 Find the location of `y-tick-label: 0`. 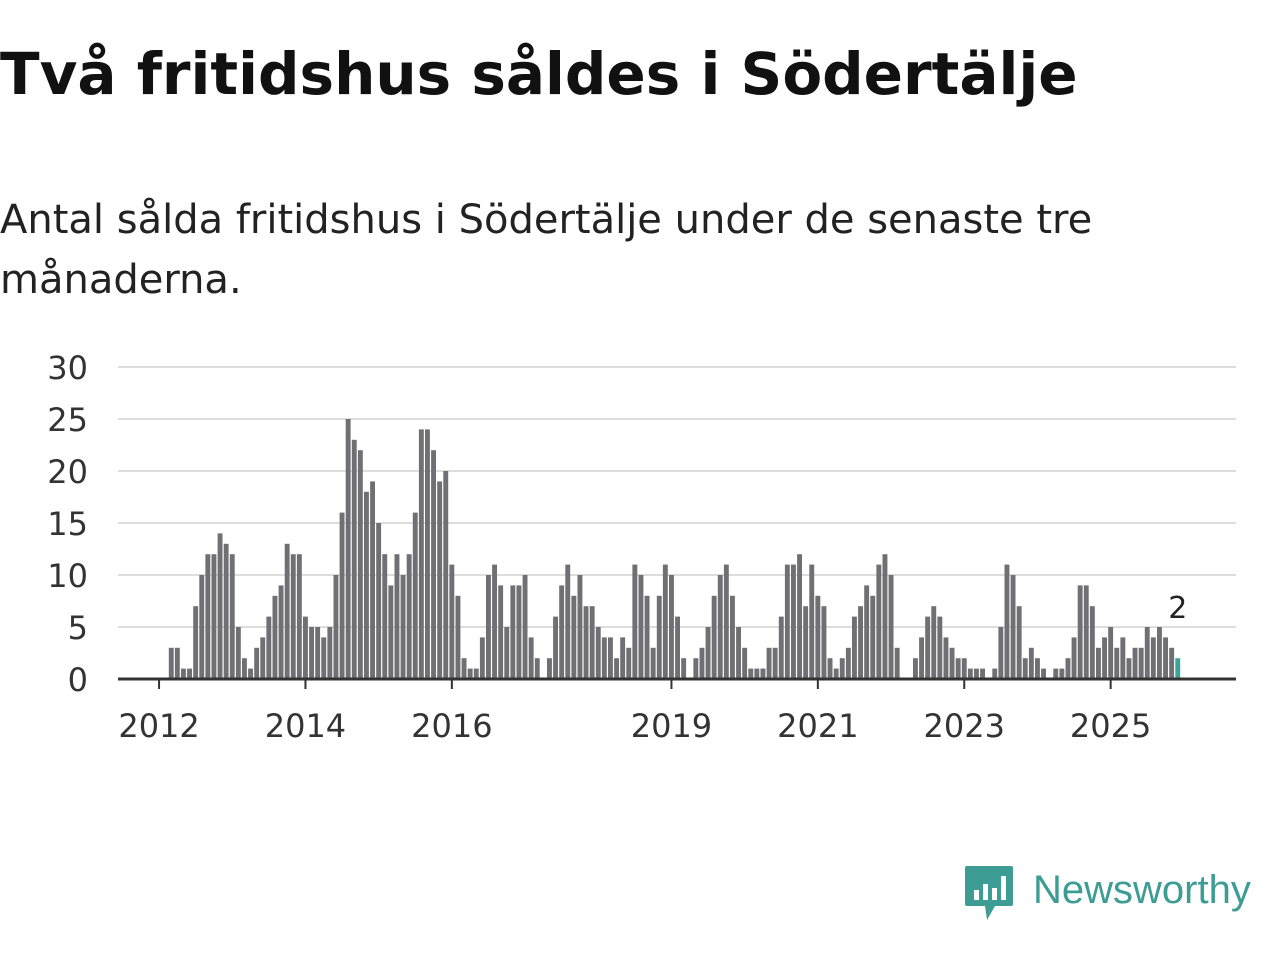

y-tick-label: 0 is located at coordinates (78, 680).